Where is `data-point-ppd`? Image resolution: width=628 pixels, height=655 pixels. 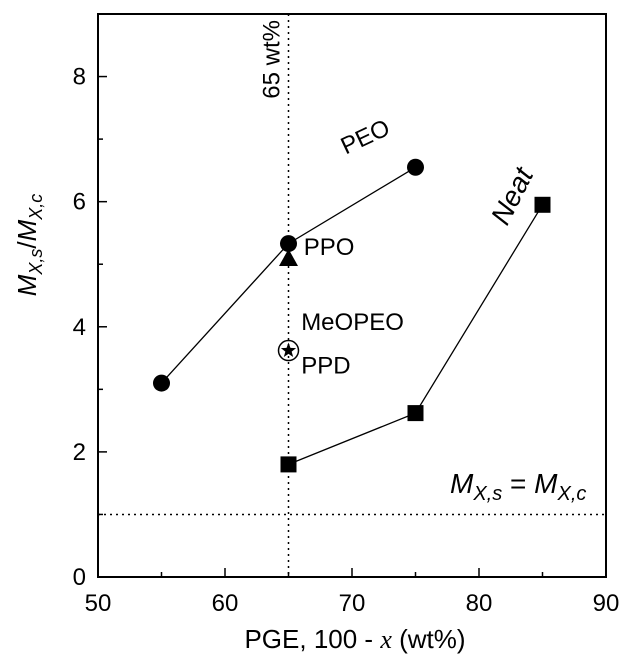
data-point-ppd is located at coordinates (288, 350).